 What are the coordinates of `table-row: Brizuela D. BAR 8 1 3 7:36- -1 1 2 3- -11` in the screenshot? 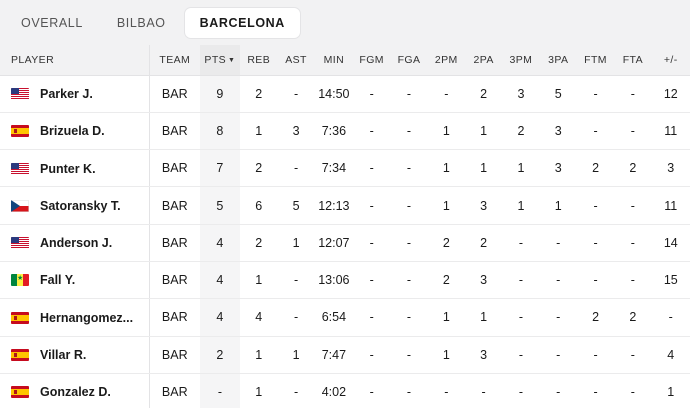 It's located at (345, 131).